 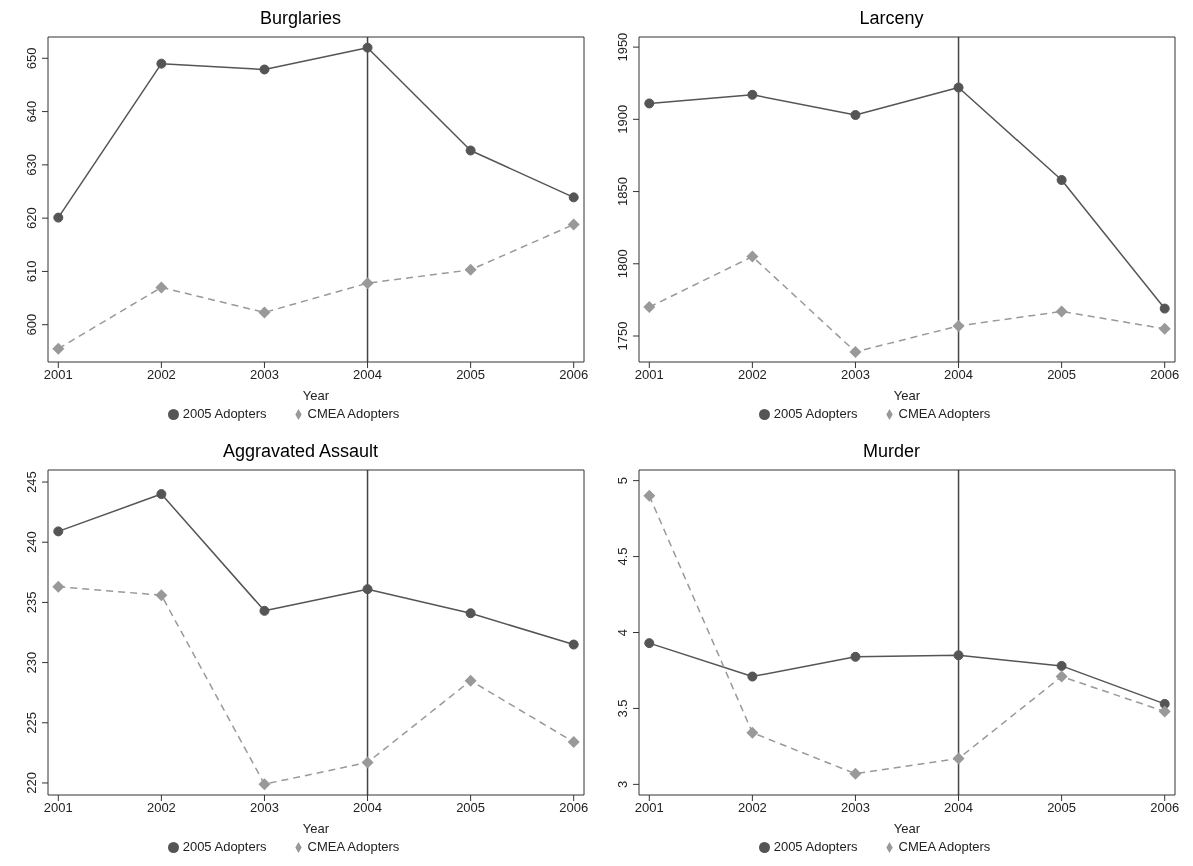 I want to click on y-tick-label: 235, so click(x=31, y=602).